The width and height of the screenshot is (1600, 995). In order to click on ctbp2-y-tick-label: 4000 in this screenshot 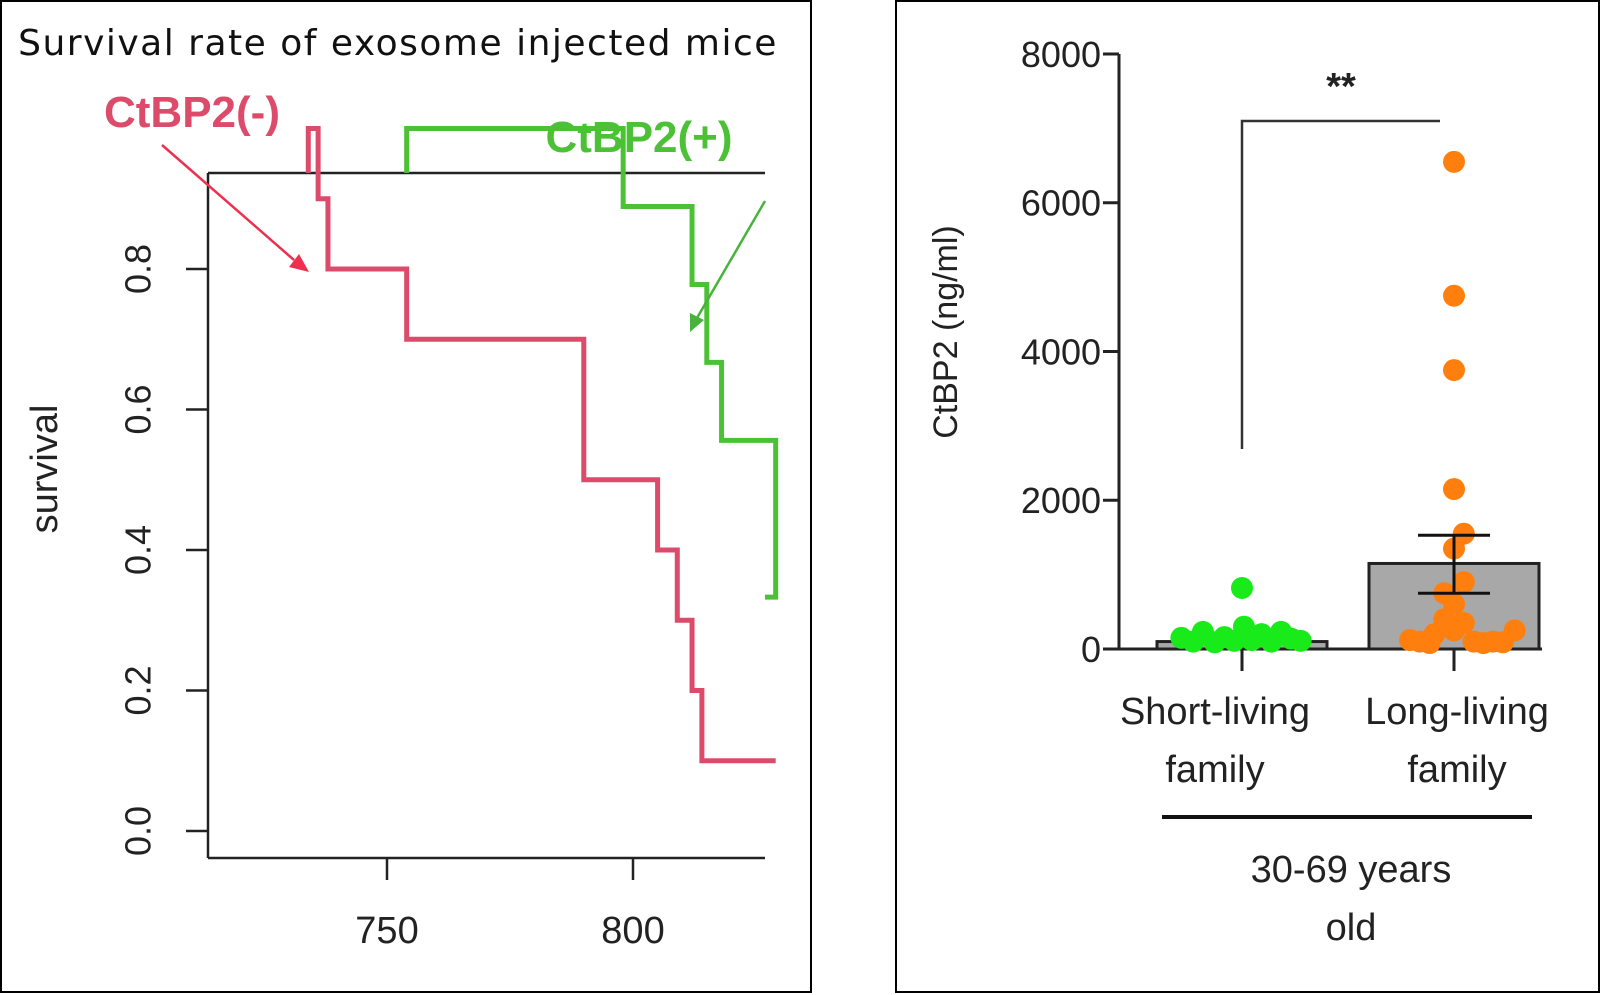, I will do `click(1061, 351)`.